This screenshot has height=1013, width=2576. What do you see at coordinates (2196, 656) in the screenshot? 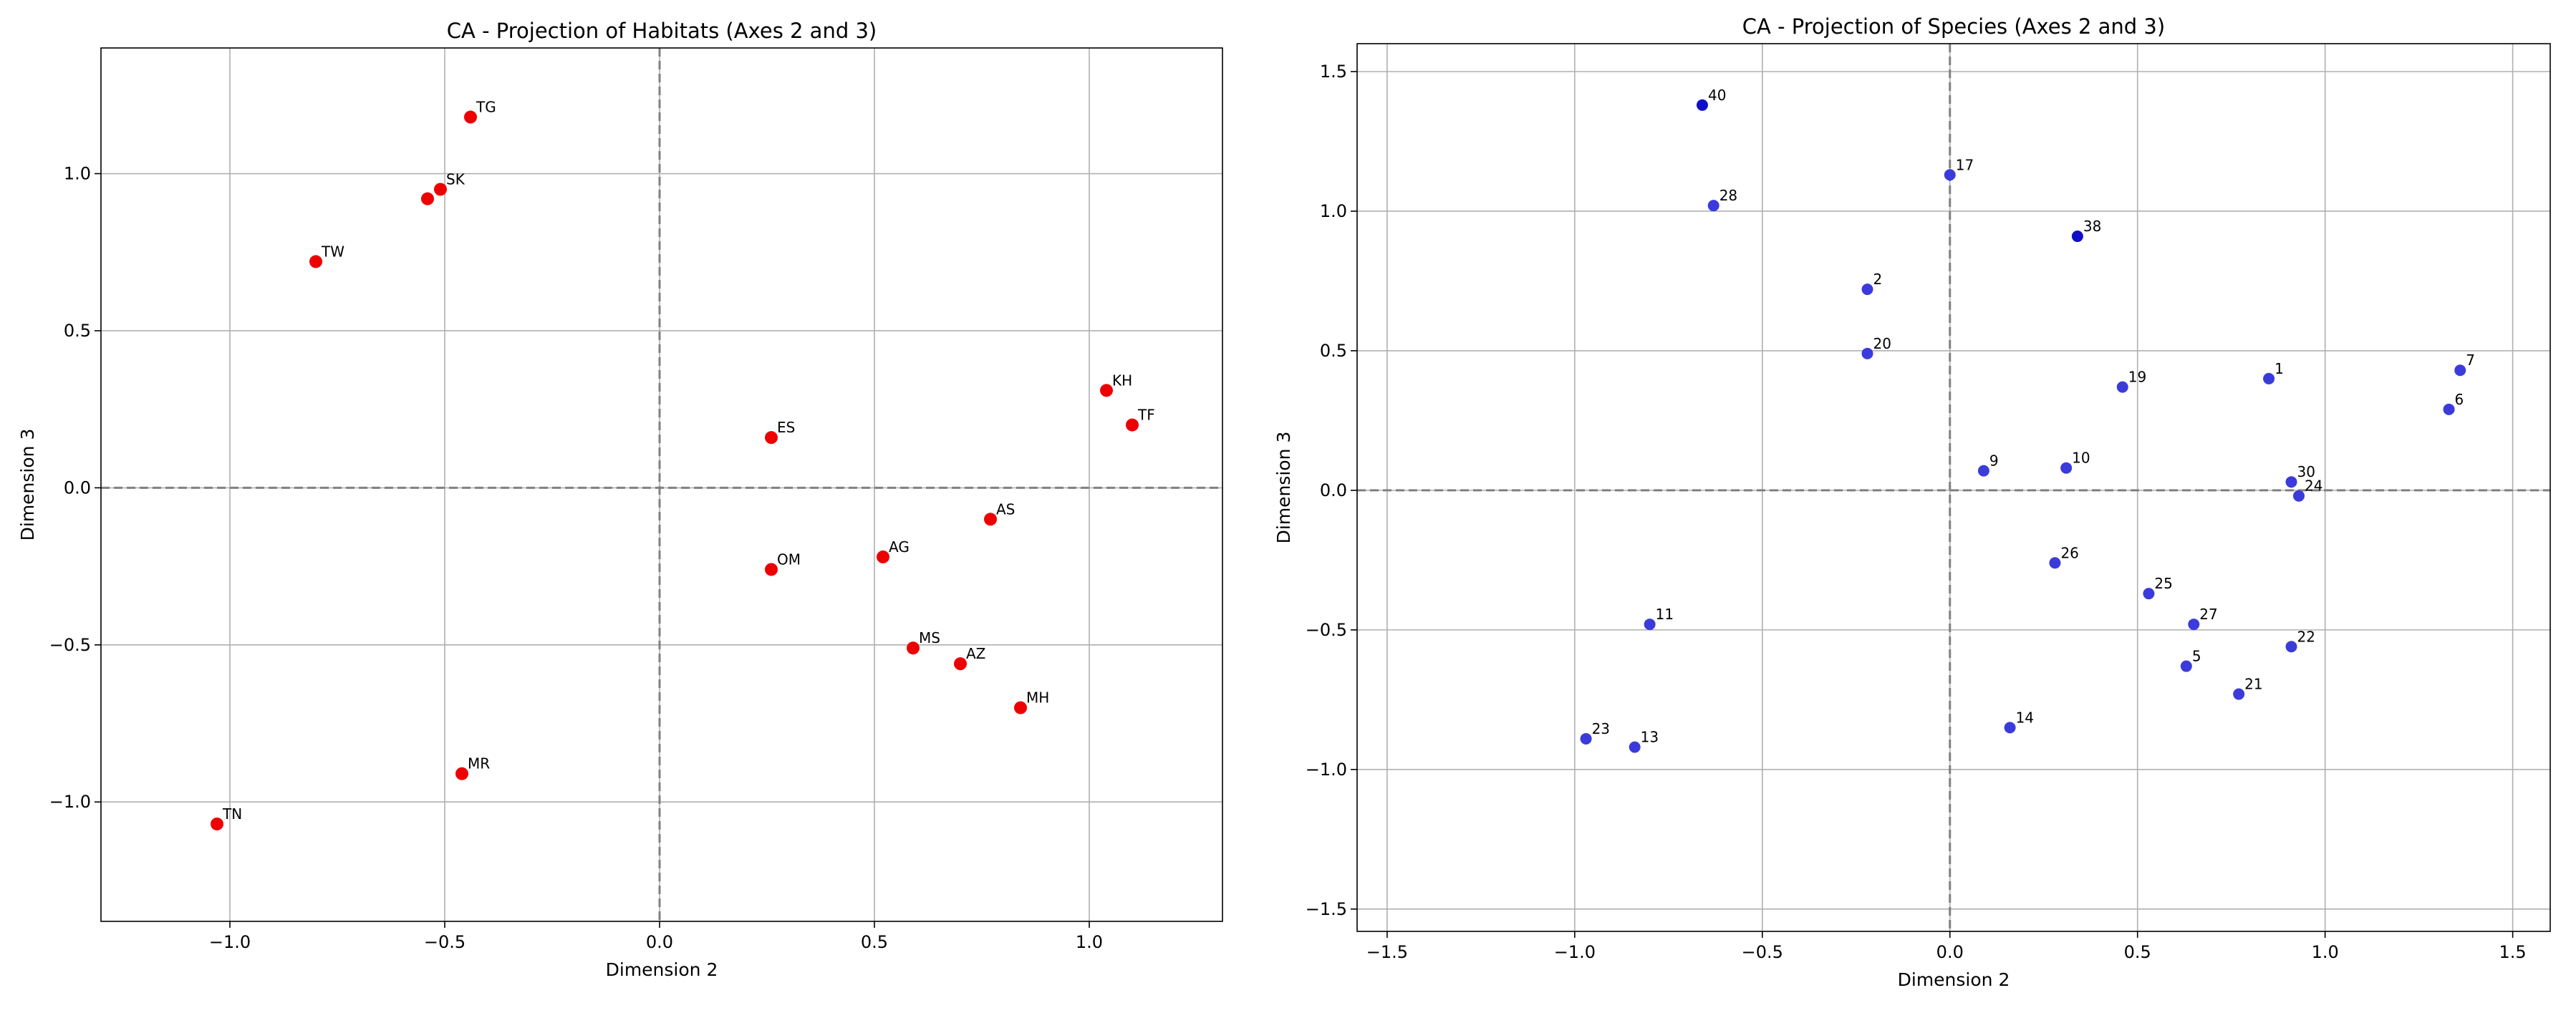
I see `species-point-label-19: 5` at bounding box center [2196, 656].